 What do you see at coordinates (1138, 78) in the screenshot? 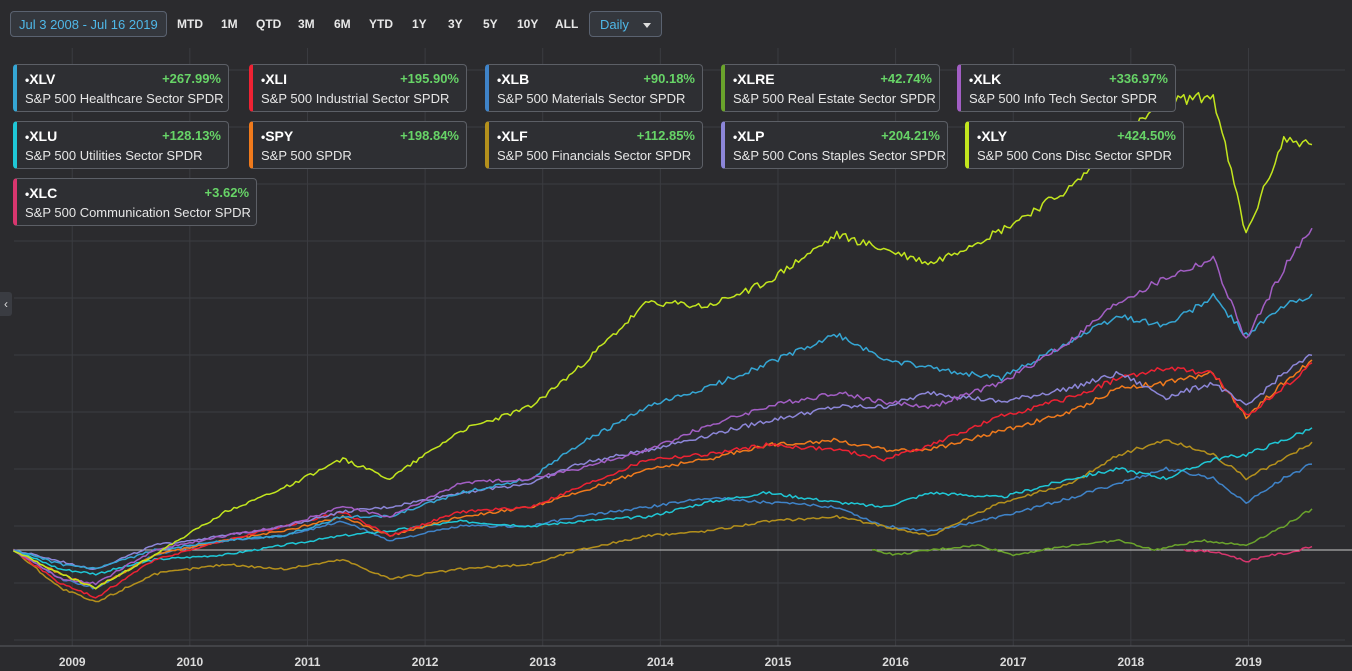
I see `change-pct: +336.97%` at bounding box center [1138, 78].